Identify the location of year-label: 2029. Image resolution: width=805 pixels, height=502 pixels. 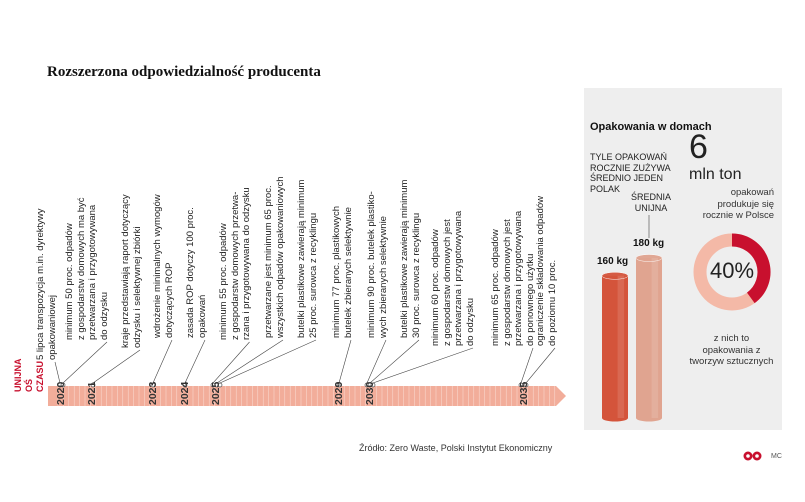
(339, 393).